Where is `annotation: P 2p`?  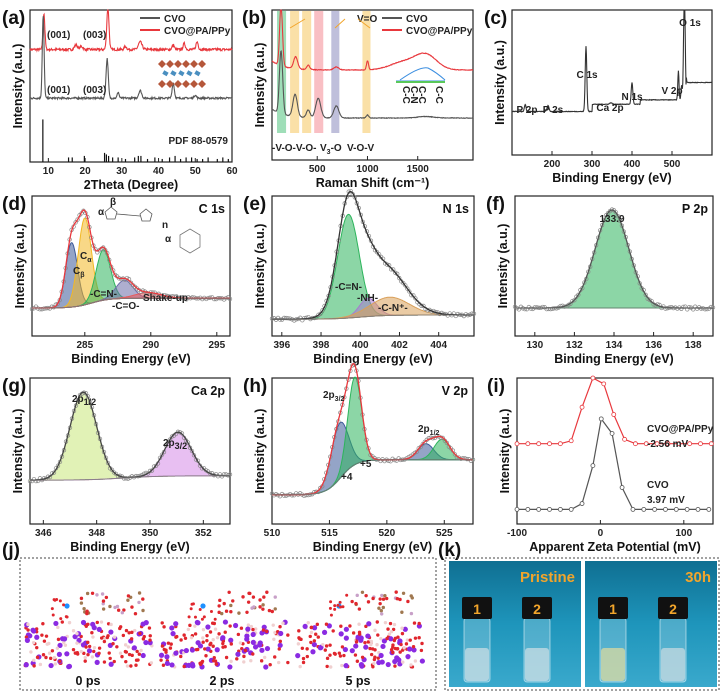 annotation: P 2p is located at coordinates (527, 110).